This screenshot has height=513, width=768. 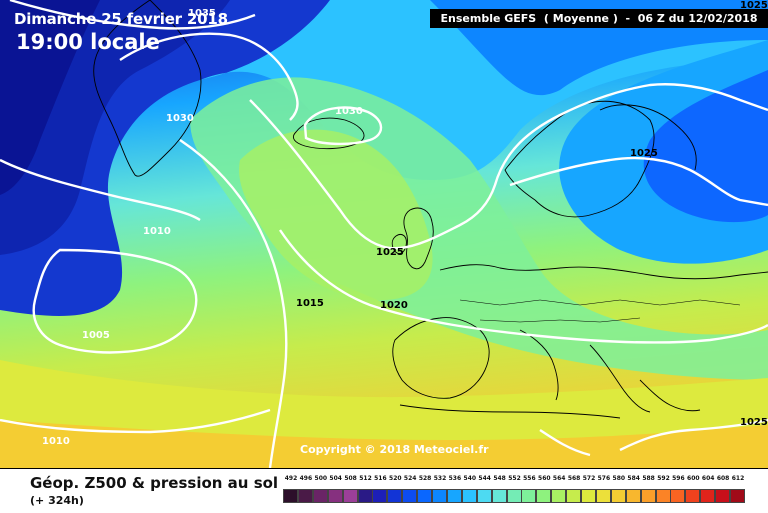 What do you see at coordinates (394, 449) in the screenshot?
I see `copyright-notice: Copyright © 2018 Meteociel.fr` at bounding box center [394, 449].